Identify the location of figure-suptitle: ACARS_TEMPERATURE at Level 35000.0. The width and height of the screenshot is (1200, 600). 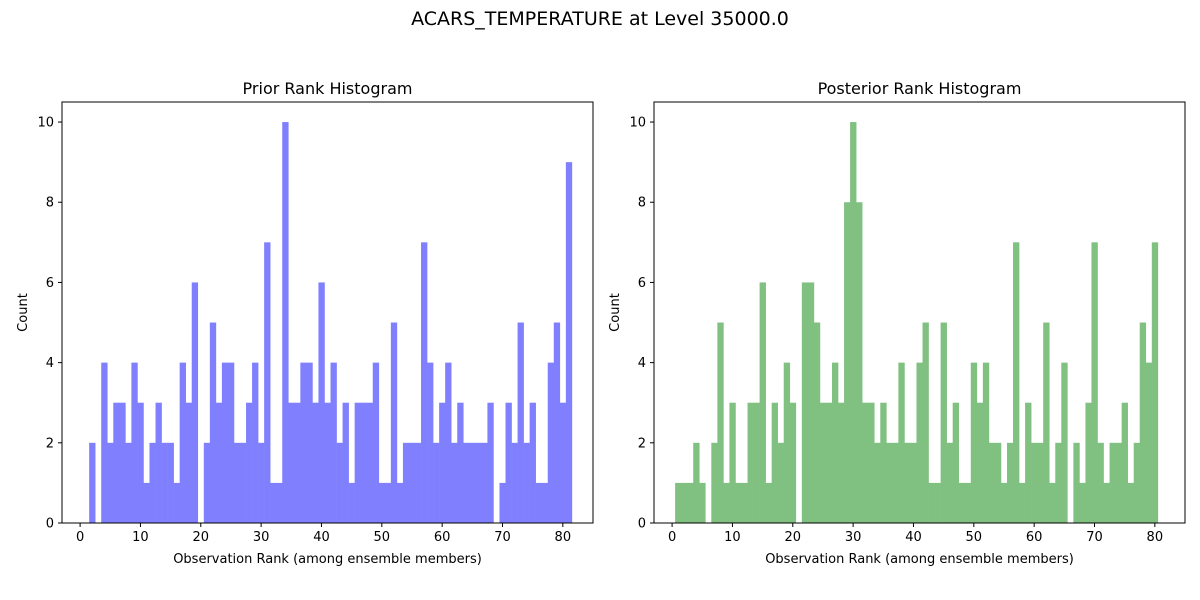
(600, 19).